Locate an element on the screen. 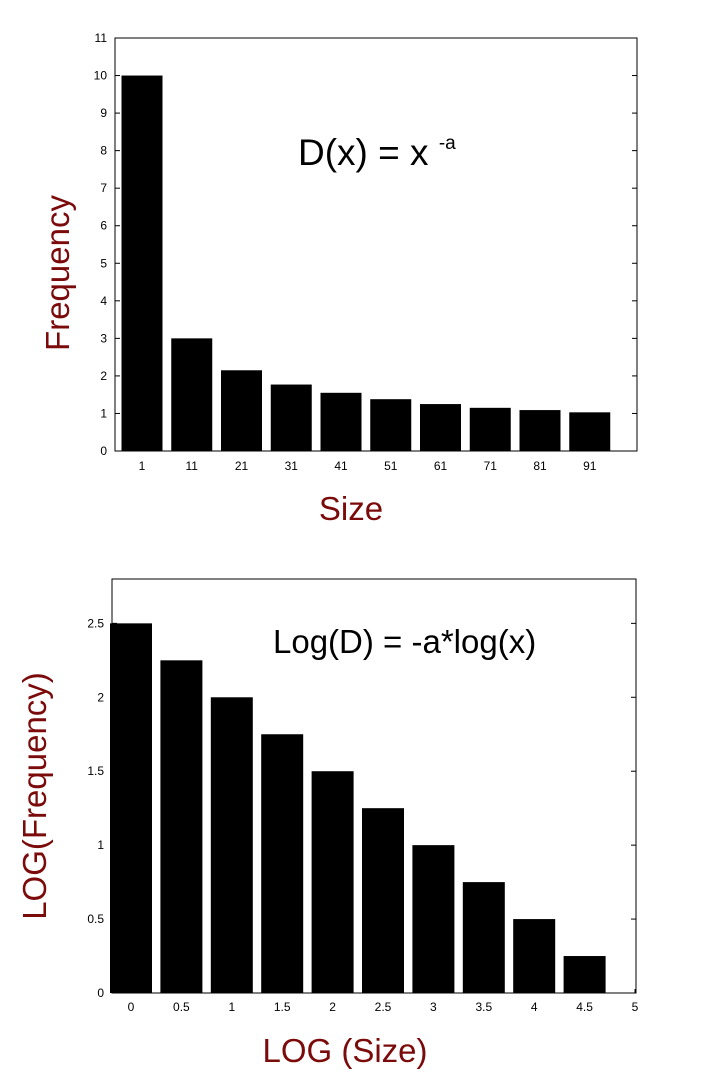  equation-power-law: D(x) = x -a is located at coordinates (377, 152).